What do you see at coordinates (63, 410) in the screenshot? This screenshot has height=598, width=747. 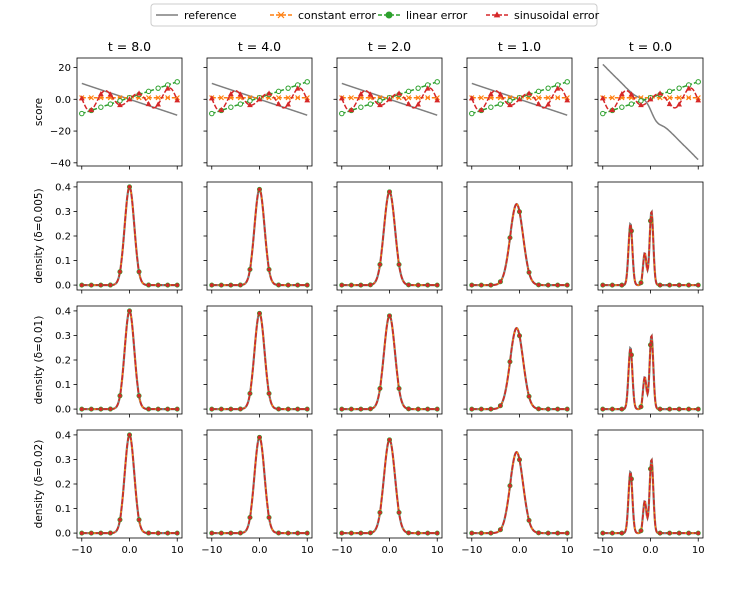 I see `y-tick-label: 0.0` at bounding box center [63, 410].